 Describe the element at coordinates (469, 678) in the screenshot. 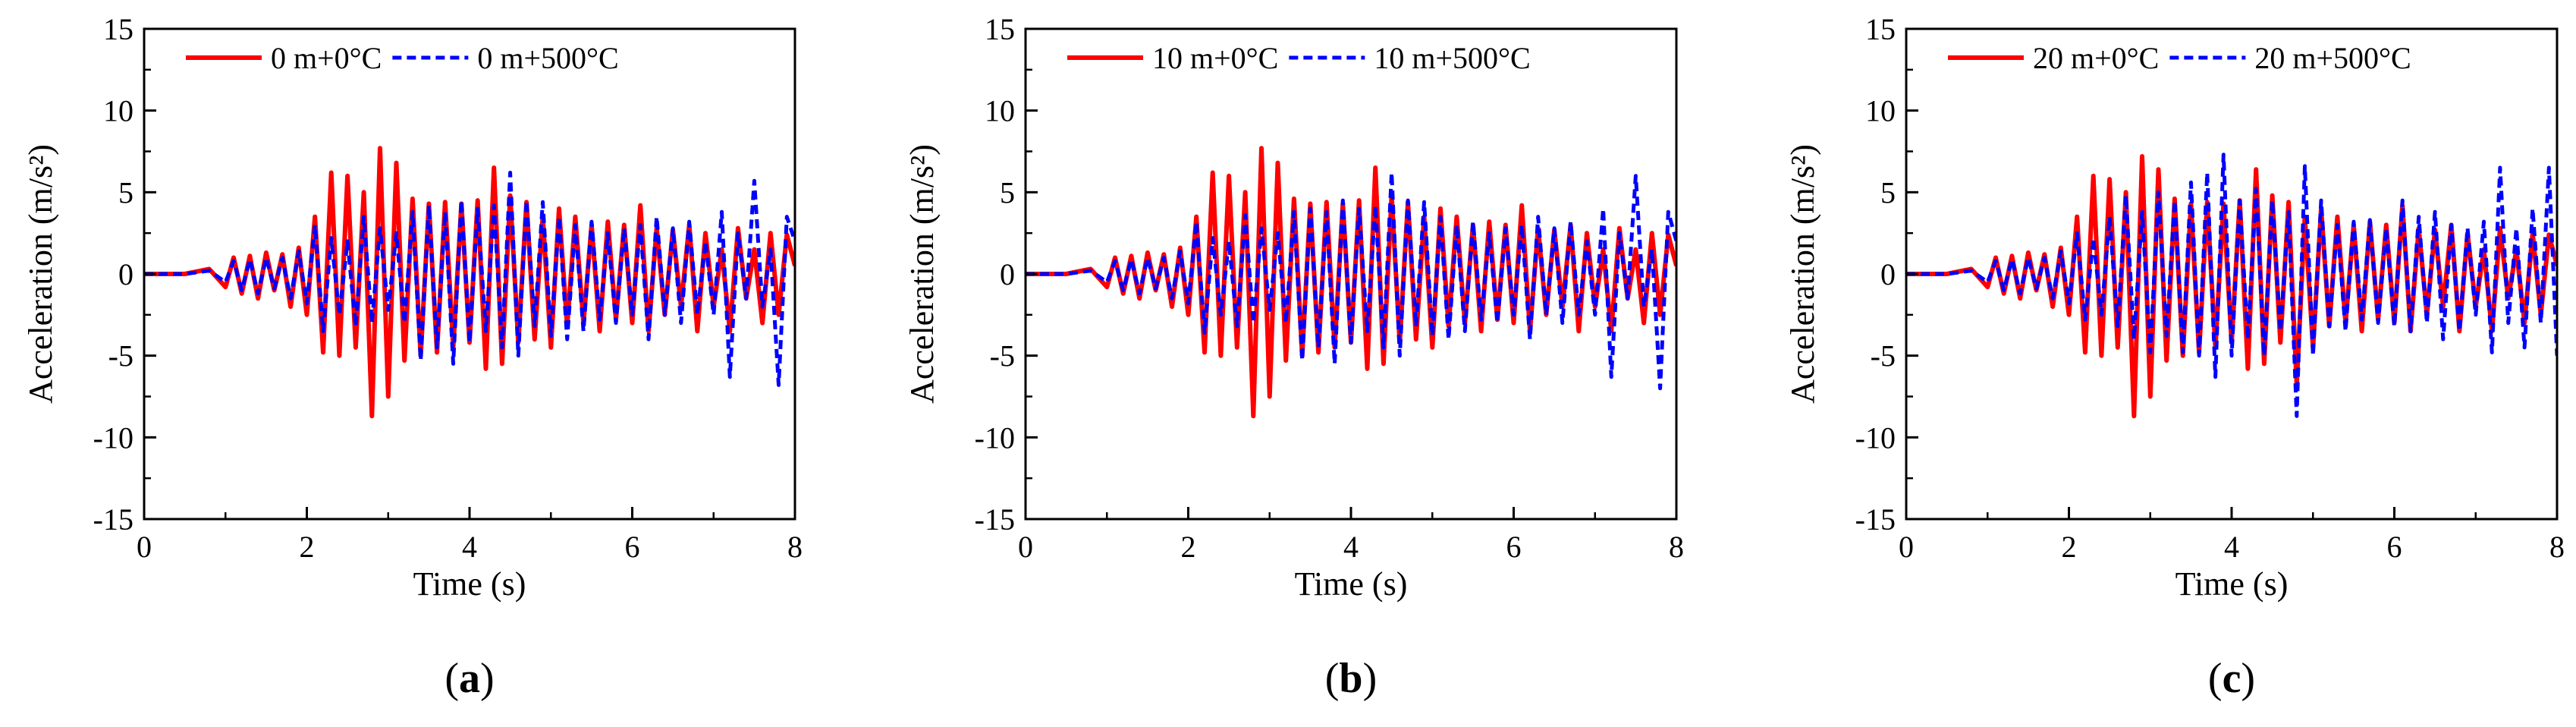

I see `panel-label: (a)` at that location.